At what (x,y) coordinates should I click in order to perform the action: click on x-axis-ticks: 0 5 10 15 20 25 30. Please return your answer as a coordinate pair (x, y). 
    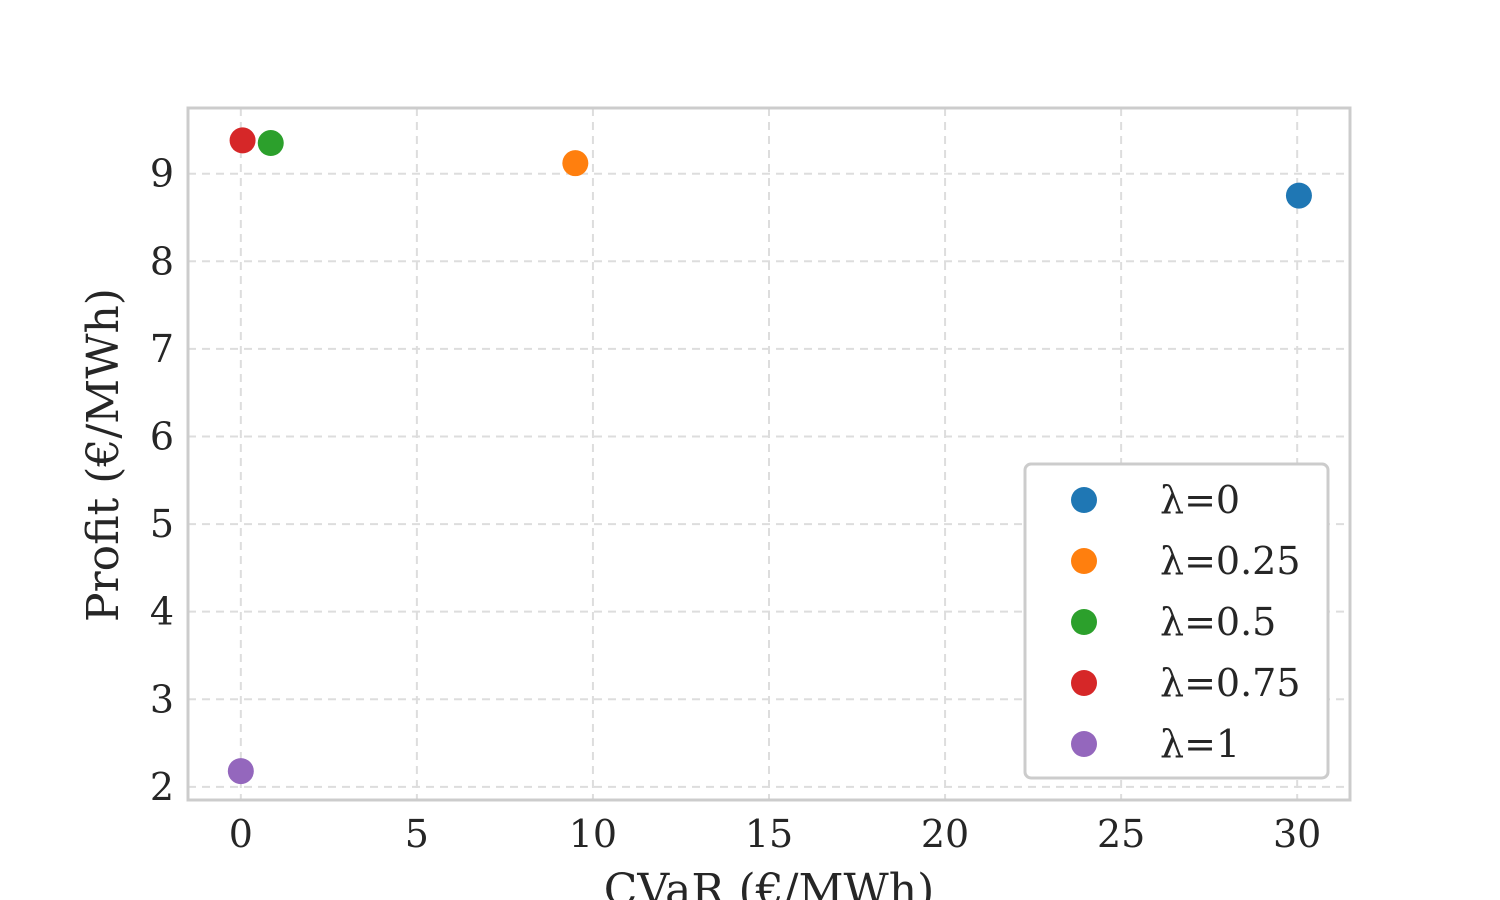
    Looking at the image, I should click on (775, 834).